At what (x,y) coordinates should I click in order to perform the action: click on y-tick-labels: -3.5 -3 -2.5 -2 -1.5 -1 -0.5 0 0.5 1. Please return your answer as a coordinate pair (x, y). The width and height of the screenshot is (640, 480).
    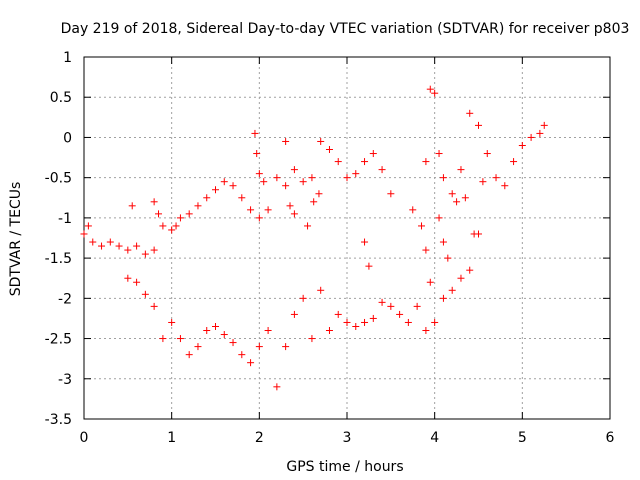
    Looking at the image, I should click on (58, 239).